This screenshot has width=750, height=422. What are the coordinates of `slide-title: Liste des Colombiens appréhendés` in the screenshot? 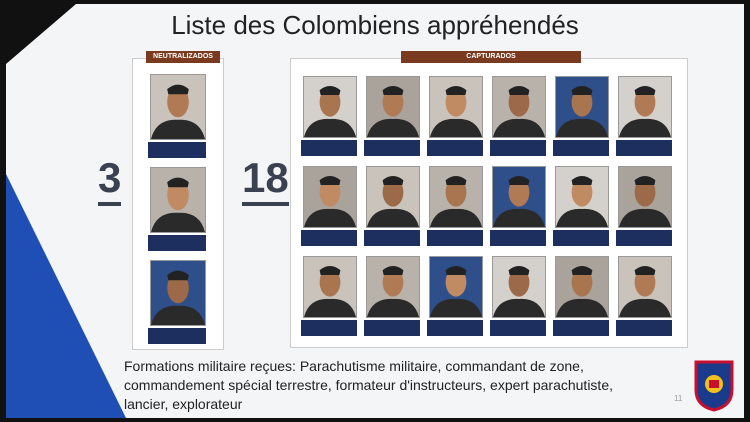 It's located at (375, 25).